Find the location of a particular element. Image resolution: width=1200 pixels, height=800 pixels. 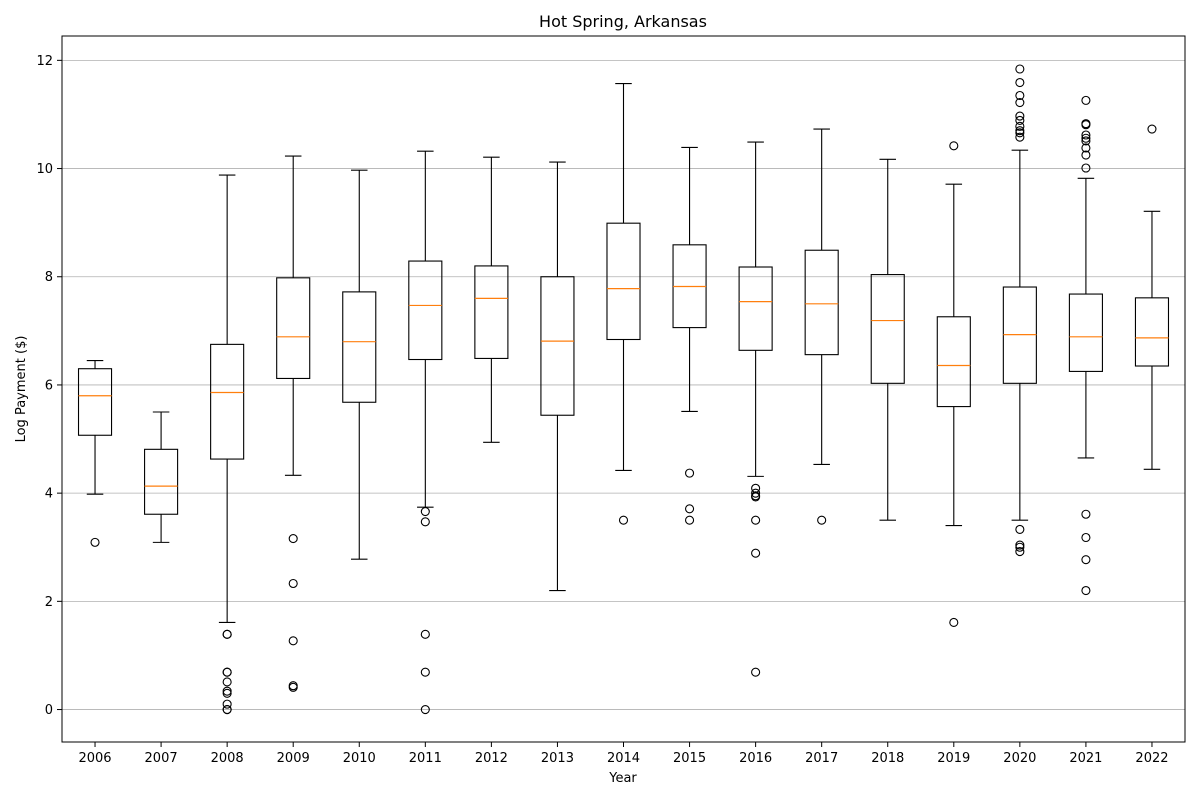

x-tick-label: 2016 is located at coordinates (755, 758).